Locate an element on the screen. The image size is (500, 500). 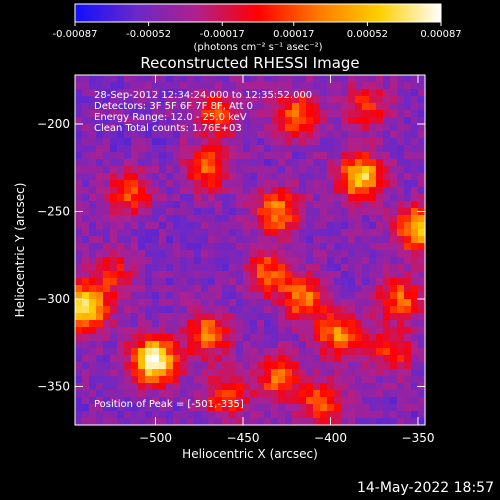
date-stamp: 14-May-2022 18:57 is located at coordinates (425, 488).